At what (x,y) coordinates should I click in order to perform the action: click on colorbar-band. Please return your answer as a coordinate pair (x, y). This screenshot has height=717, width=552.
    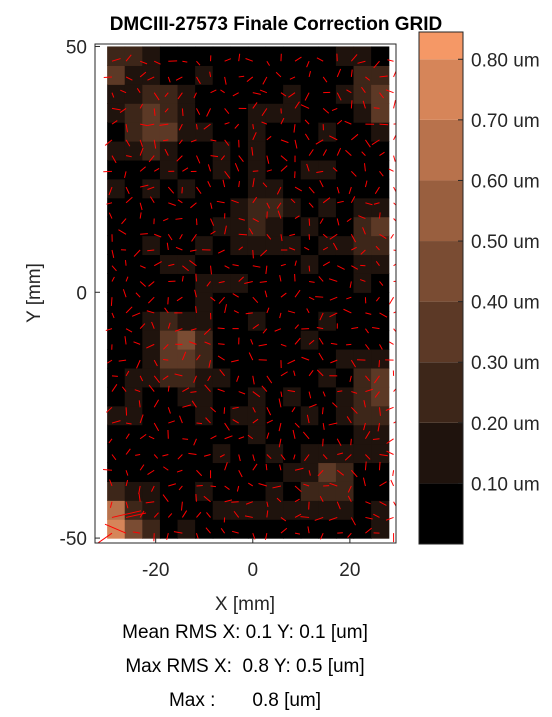
    Looking at the image, I should click on (441, 453).